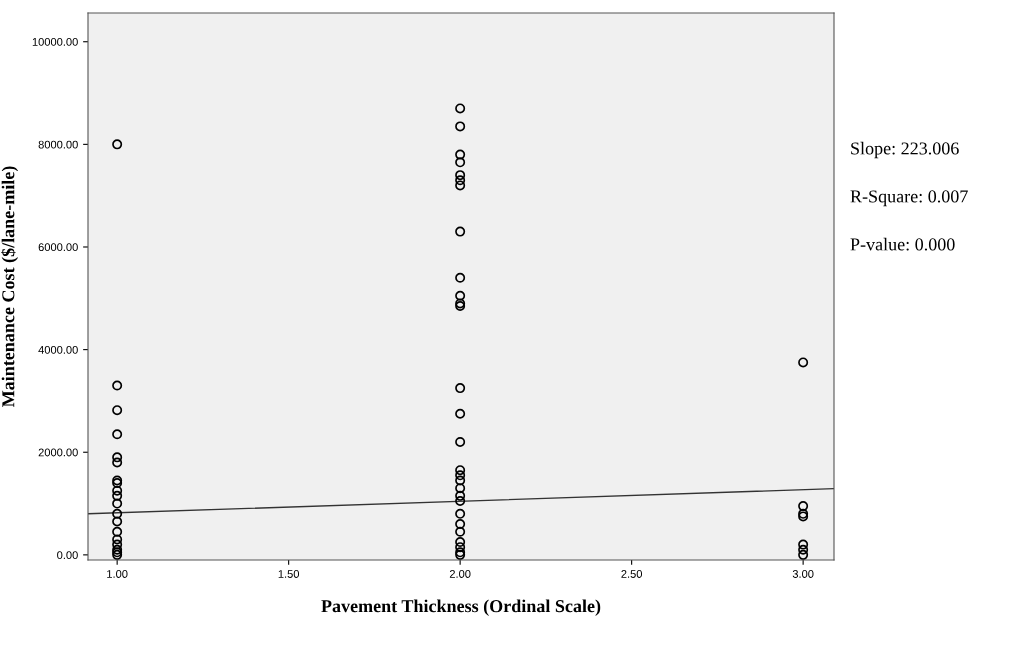  I want to click on x-tick-label: 2.50, so click(632, 574).